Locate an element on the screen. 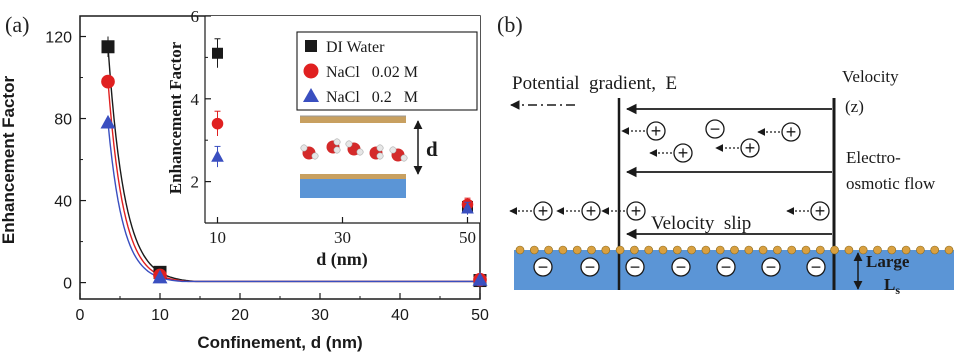 This screenshot has height=358, width=964. electro-osmotic-label-2: osmotic flow is located at coordinates (891, 183).